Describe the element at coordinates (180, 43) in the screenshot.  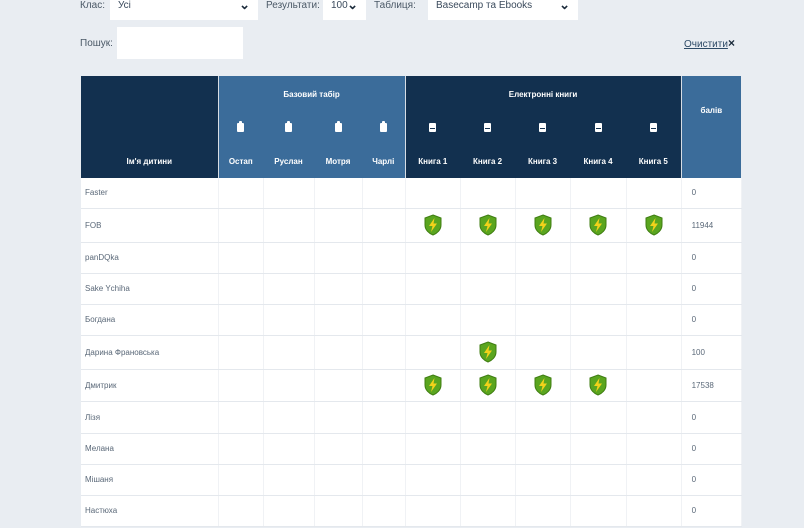
I see `search-input` at that location.